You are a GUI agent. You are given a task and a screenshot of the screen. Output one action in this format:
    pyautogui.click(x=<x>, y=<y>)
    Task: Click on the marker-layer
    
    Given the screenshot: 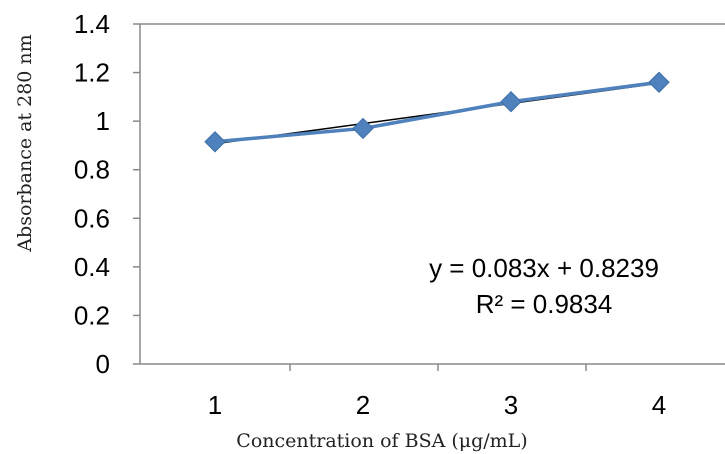 What is the action you would take?
    pyautogui.click(x=437, y=112)
    